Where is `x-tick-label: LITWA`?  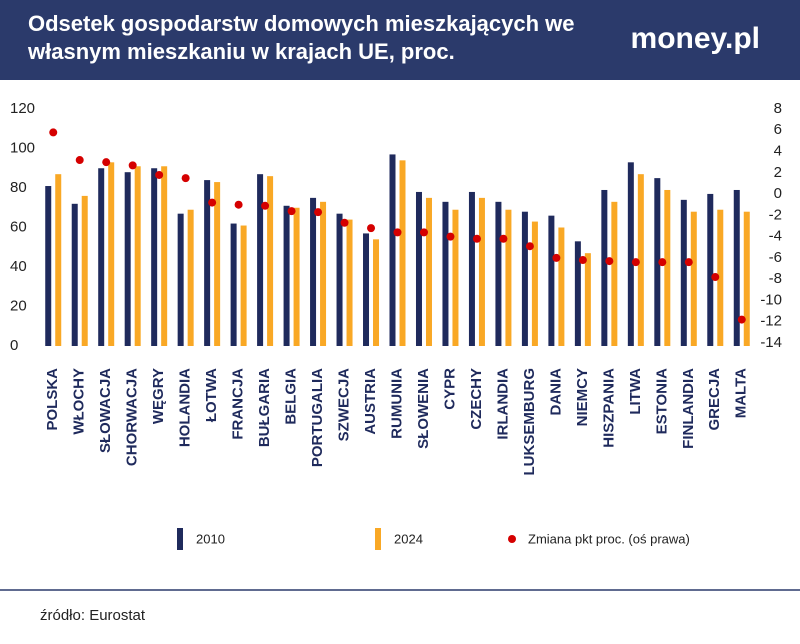
x-tick-label: LITWA is located at coordinates (635, 391).